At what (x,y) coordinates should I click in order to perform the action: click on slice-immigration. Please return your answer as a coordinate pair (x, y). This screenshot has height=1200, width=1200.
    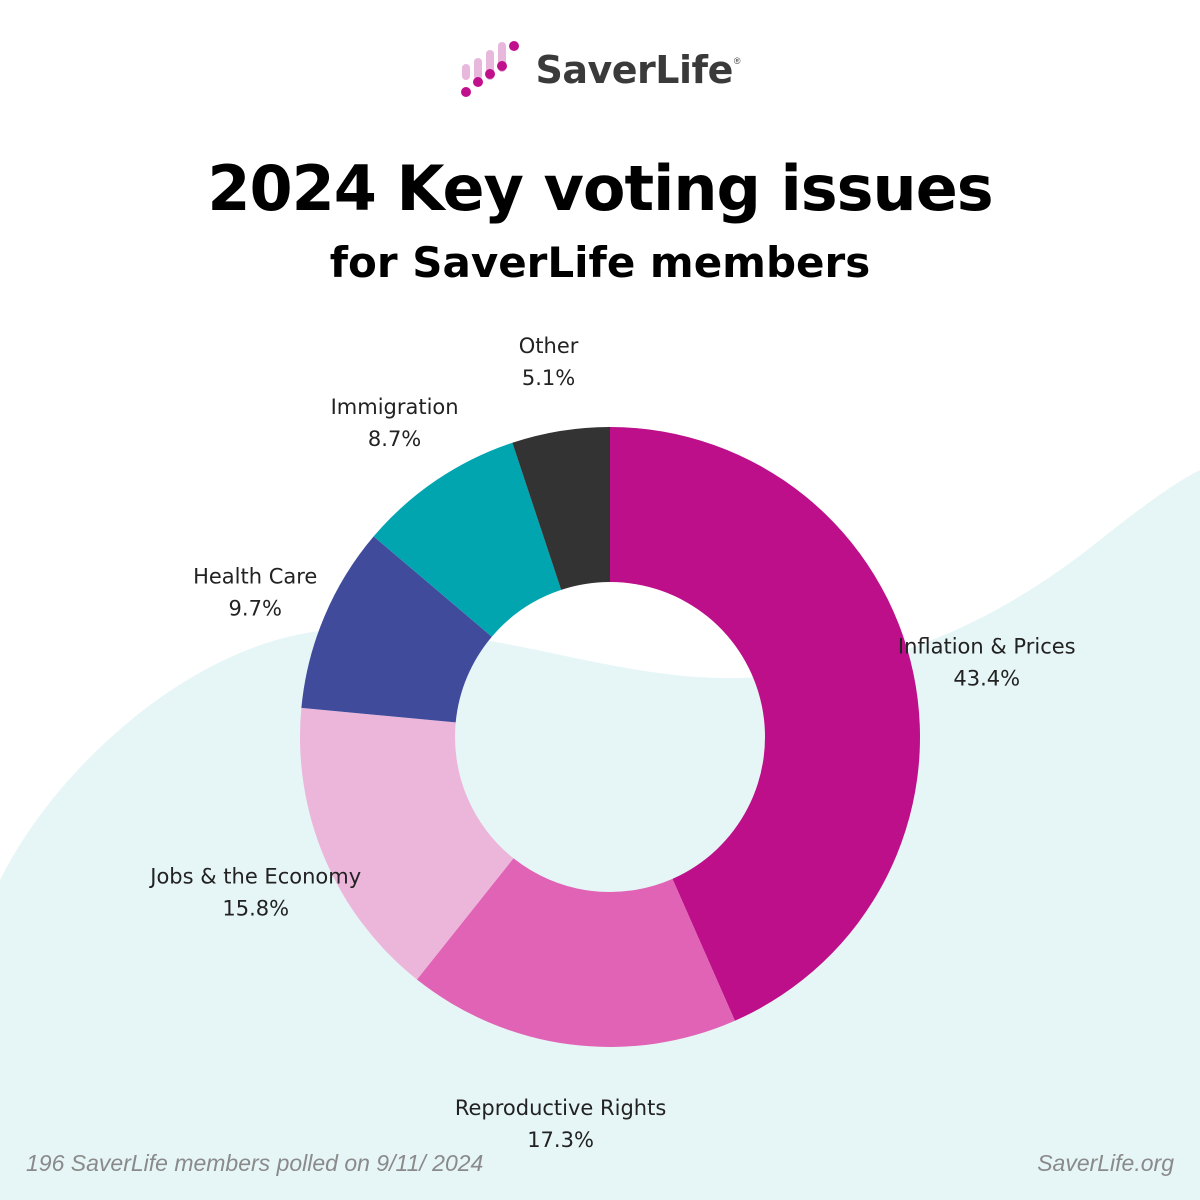
    Looking at the image, I should click on (467, 539).